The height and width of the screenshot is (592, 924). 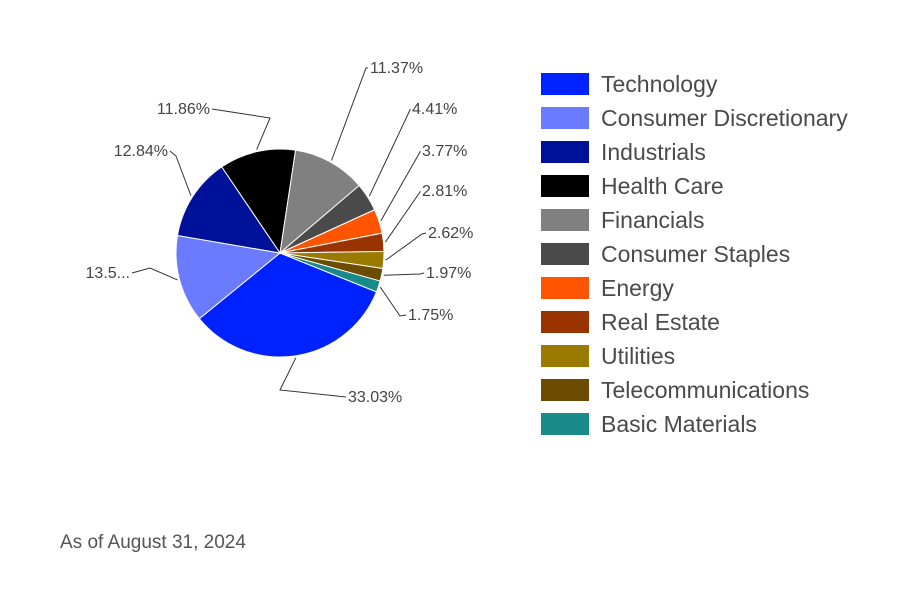 I want to click on legend-label: Financials, so click(x=653, y=219).